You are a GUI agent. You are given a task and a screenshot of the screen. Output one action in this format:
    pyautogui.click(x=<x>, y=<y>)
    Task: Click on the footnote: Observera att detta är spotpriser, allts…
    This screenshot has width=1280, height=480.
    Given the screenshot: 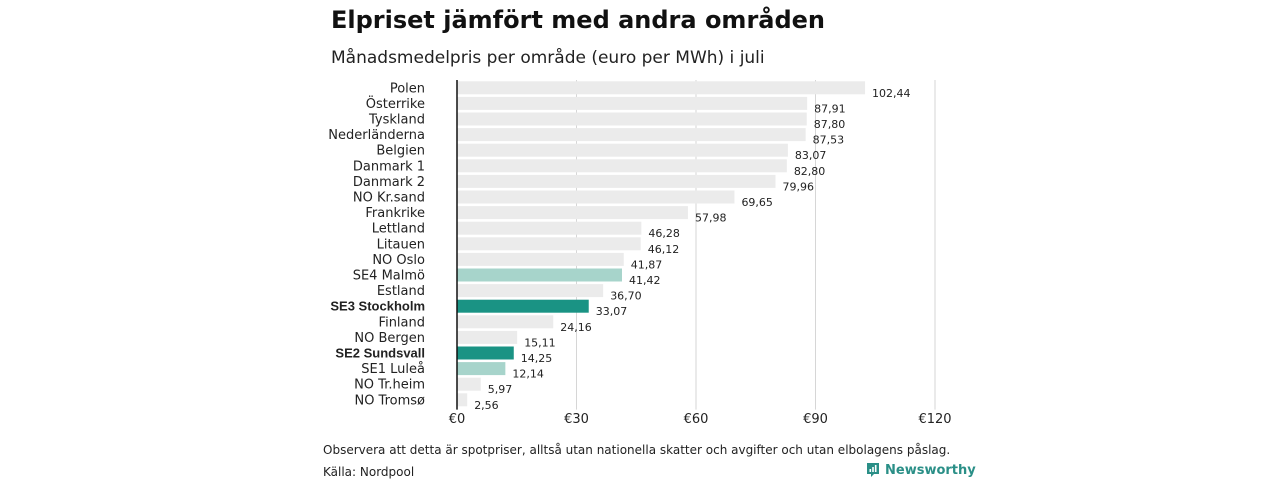 What is the action you would take?
    pyautogui.click(x=637, y=450)
    